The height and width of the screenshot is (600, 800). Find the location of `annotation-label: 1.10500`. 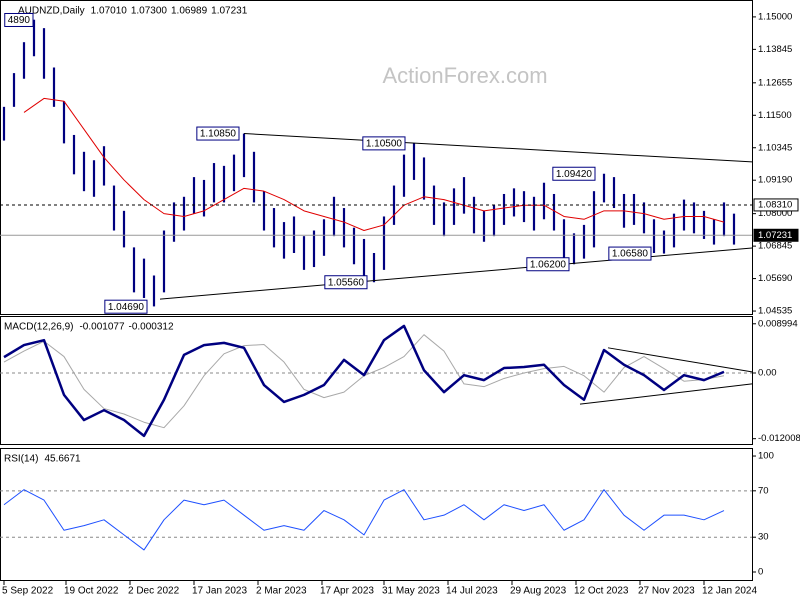

annotation-label: 1.10500 is located at coordinates (384, 144).